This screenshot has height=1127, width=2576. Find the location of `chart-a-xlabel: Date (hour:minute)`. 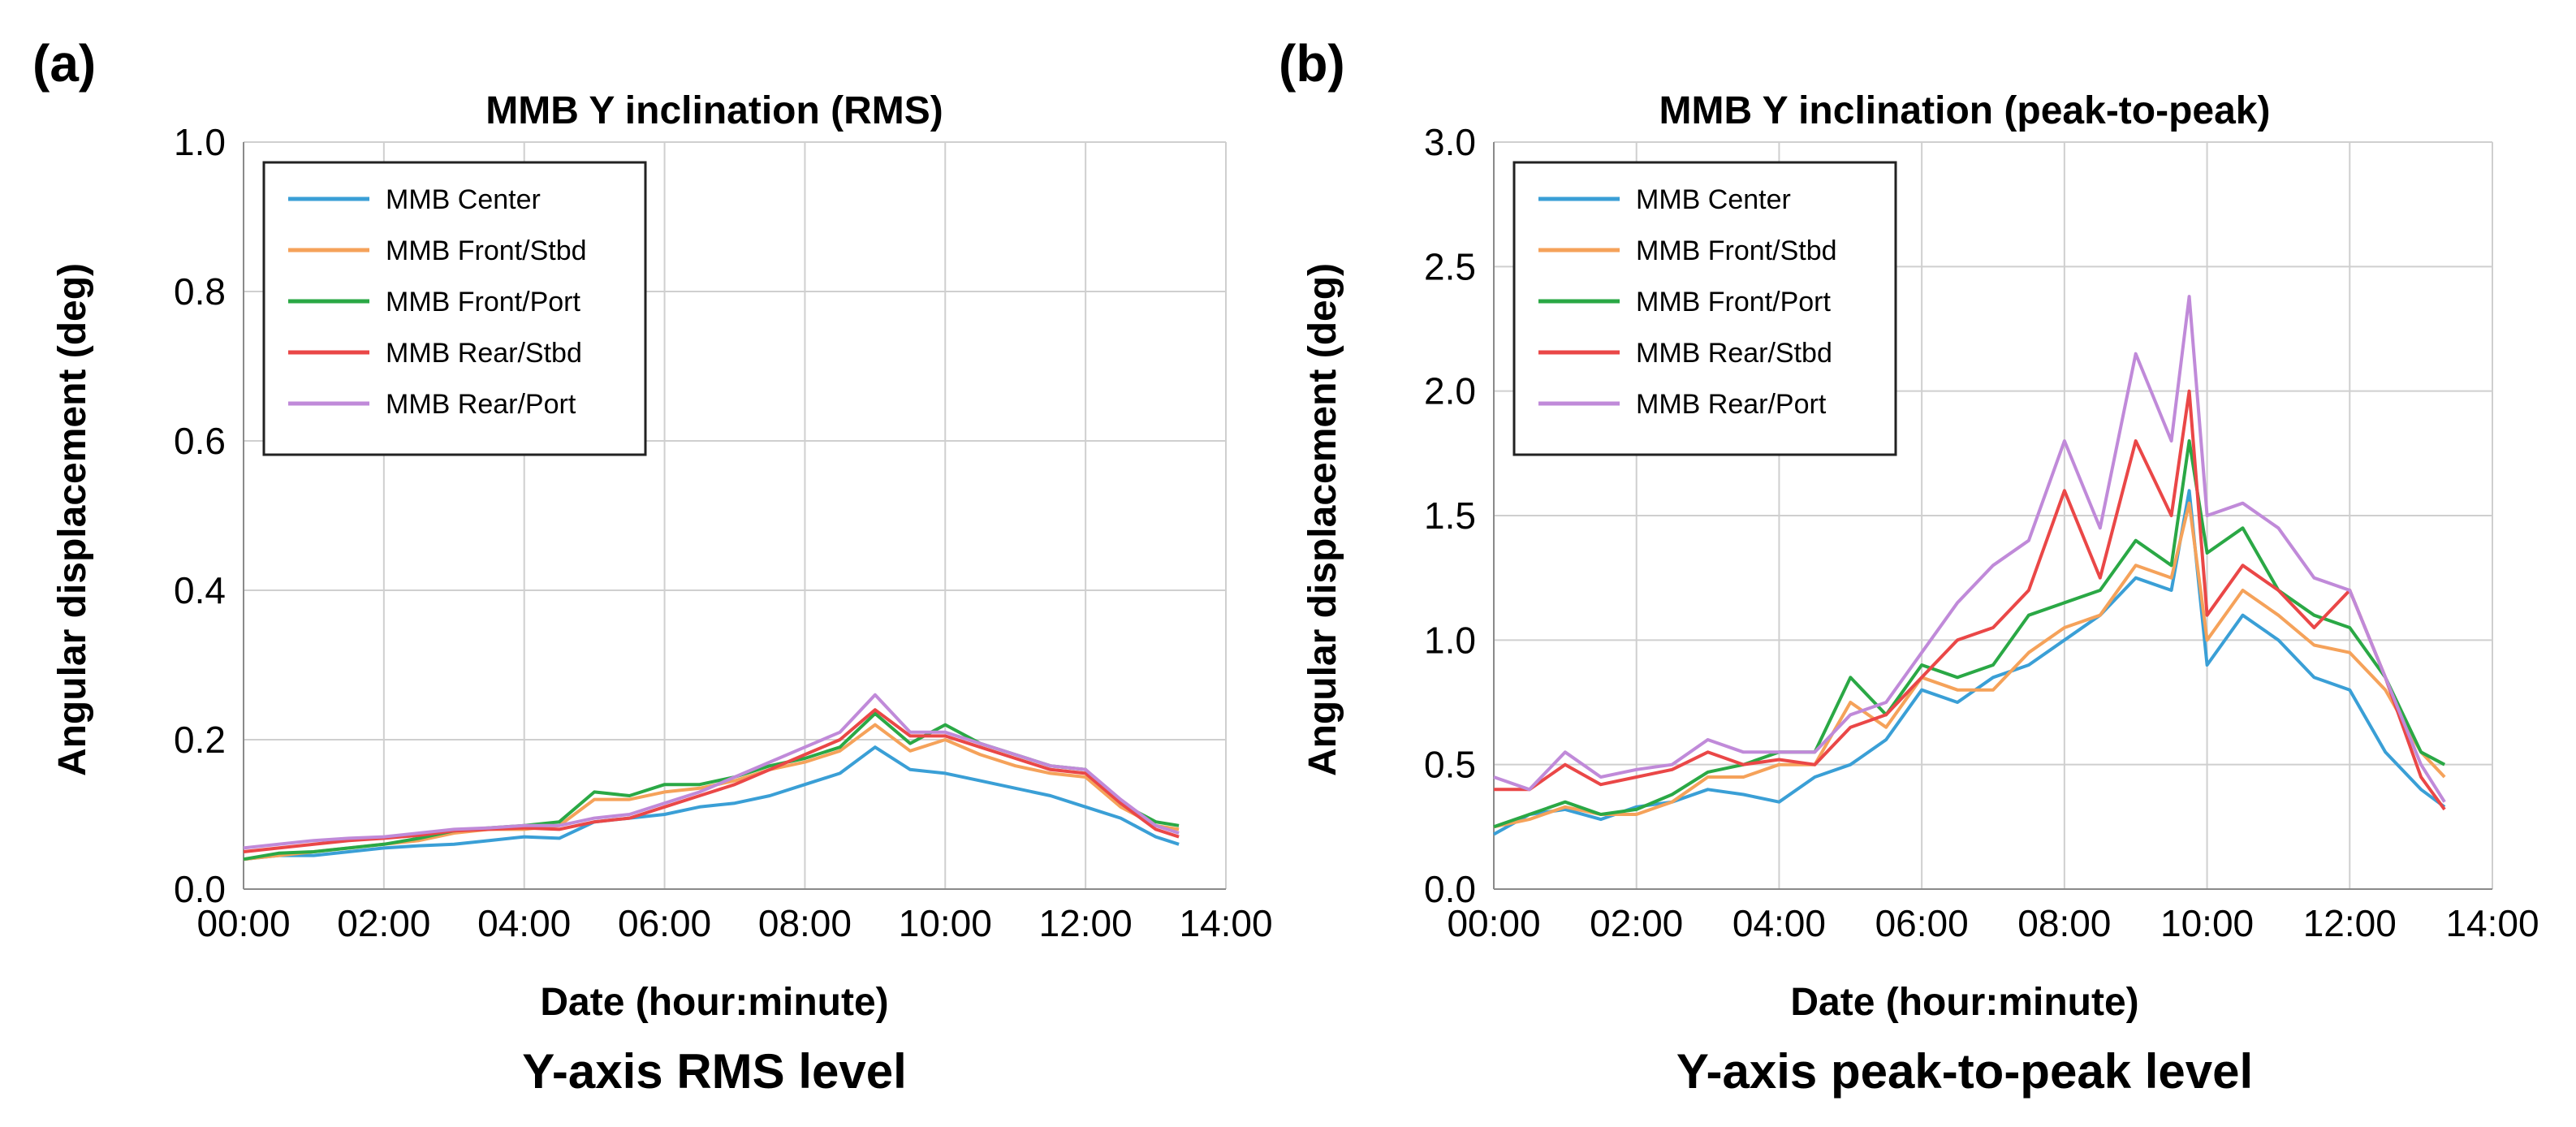

chart-a-xlabel: Date (hour:minute) is located at coordinates (714, 1002).